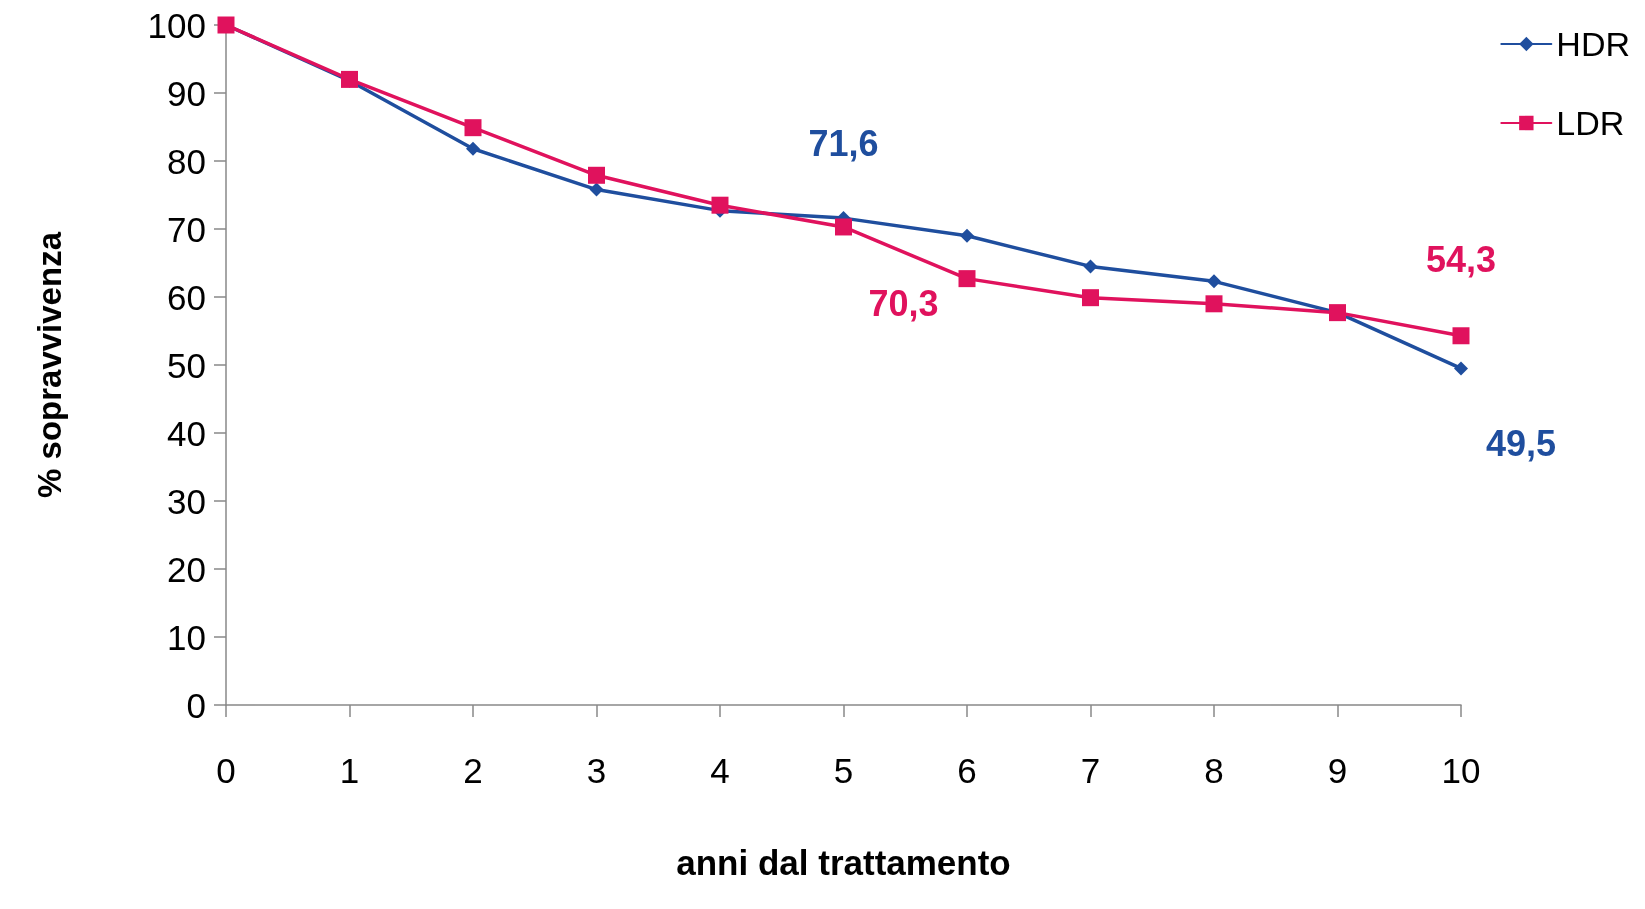 The image size is (1645, 909). Describe the element at coordinates (186, 433) in the screenshot. I see `y-tick-label: 40` at that location.